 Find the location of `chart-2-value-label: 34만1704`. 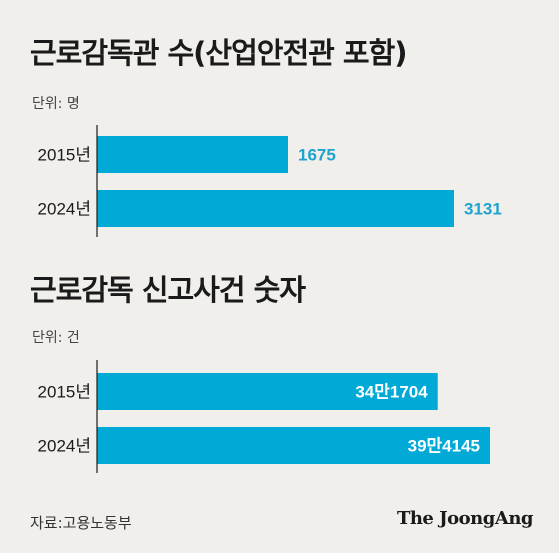

chart-2-value-label: 34만1704 is located at coordinates (391, 392).